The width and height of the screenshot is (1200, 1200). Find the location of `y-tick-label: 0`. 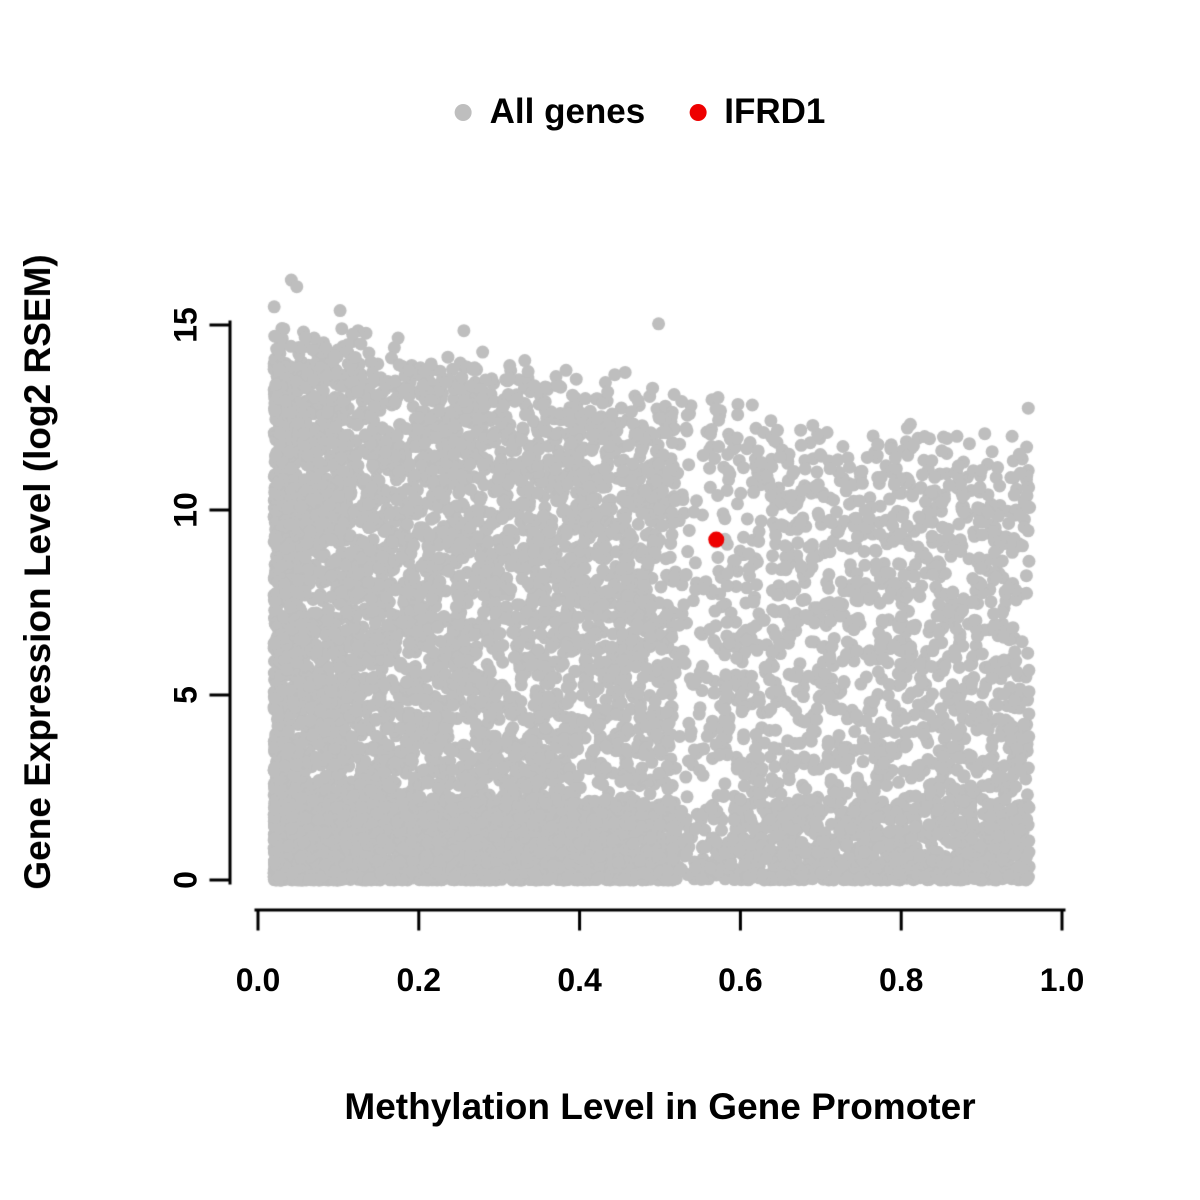

y-tick-label: 0 is located at coordinates (185, 880).